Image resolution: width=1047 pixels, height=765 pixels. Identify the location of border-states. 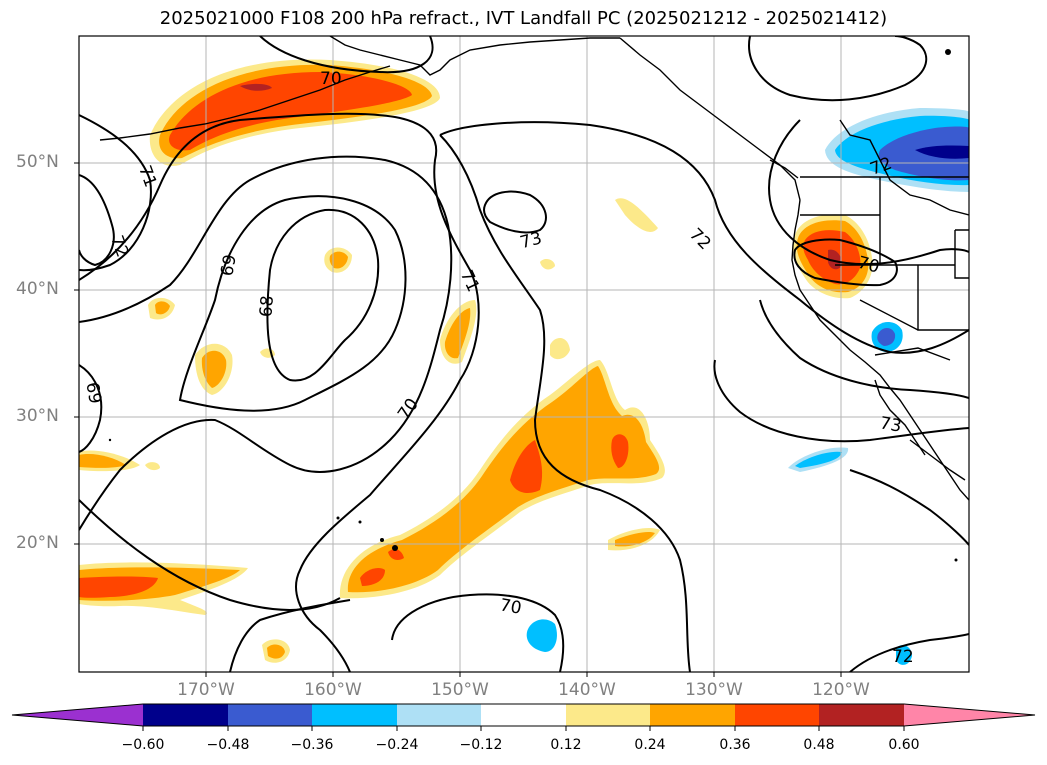
(884, 254).